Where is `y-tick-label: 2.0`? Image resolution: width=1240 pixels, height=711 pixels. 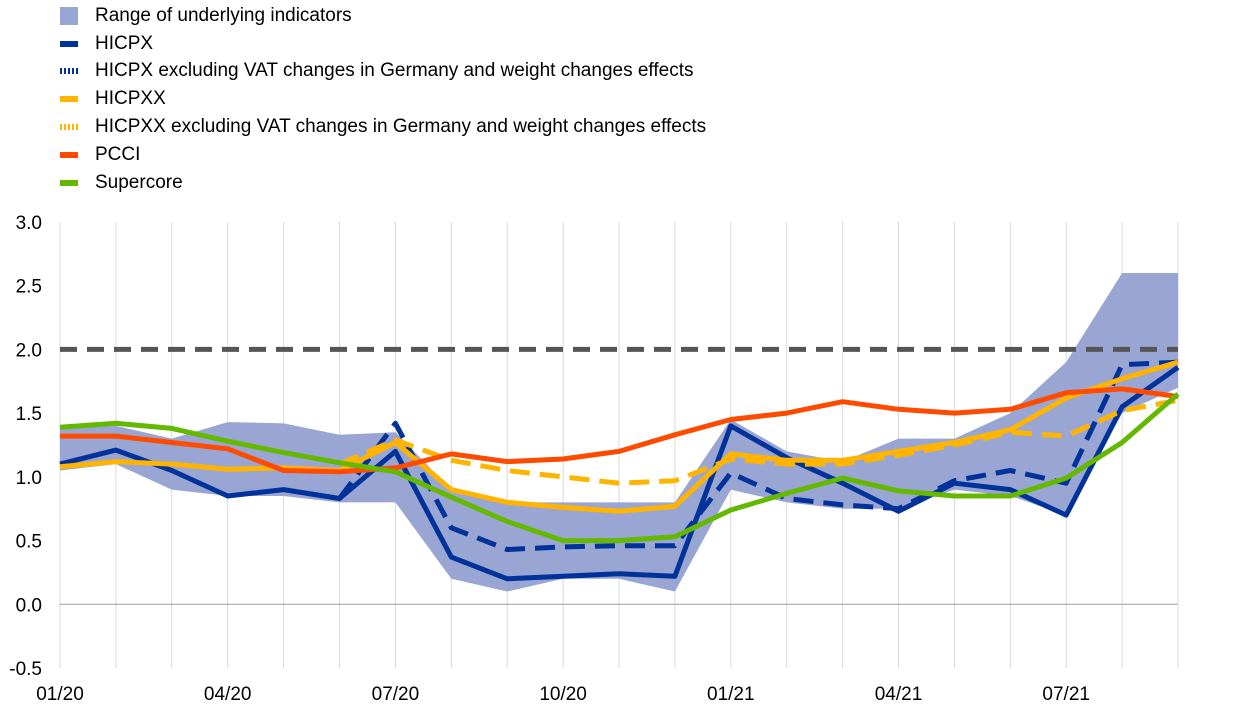
y-tick-label: 2.0 is located at coordinates (29, 350).